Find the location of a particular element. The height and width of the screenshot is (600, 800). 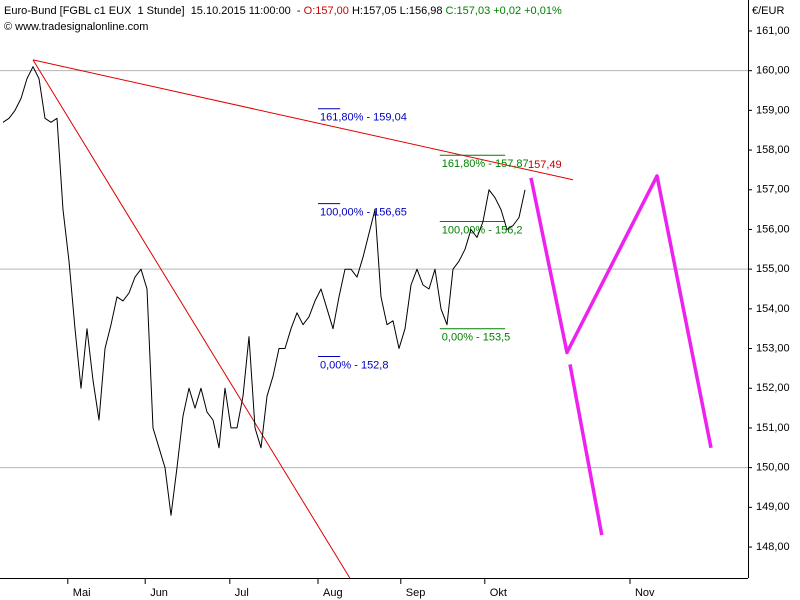

header-part: H:157,05 L:156,98 is located at coordinates (397, 11).